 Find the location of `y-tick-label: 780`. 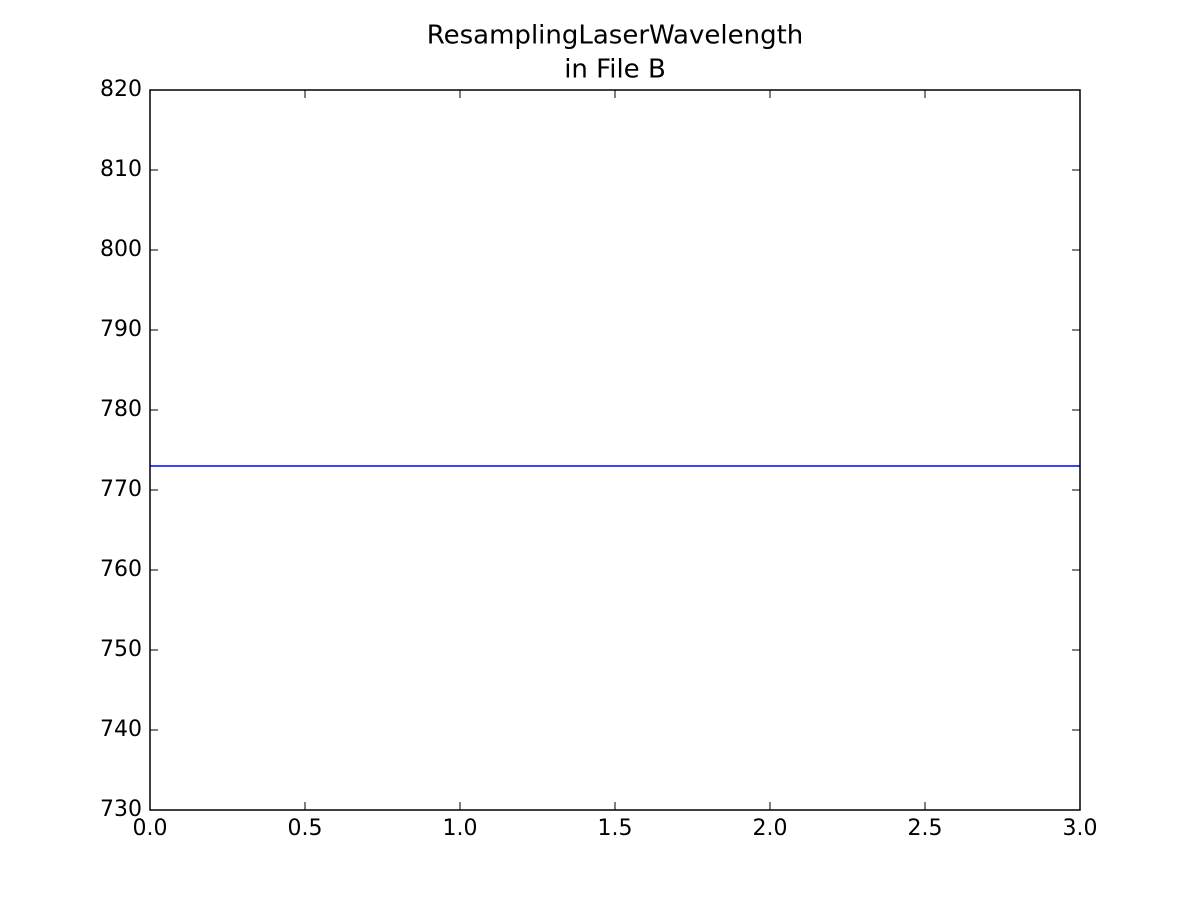

y-tick-label: 780 is located at coordinates (121, 409).